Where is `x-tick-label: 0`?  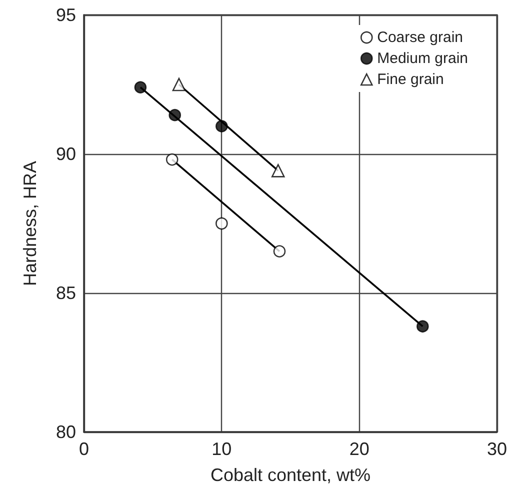
x-tick-label: 0 is located at coordinates (84, 449).